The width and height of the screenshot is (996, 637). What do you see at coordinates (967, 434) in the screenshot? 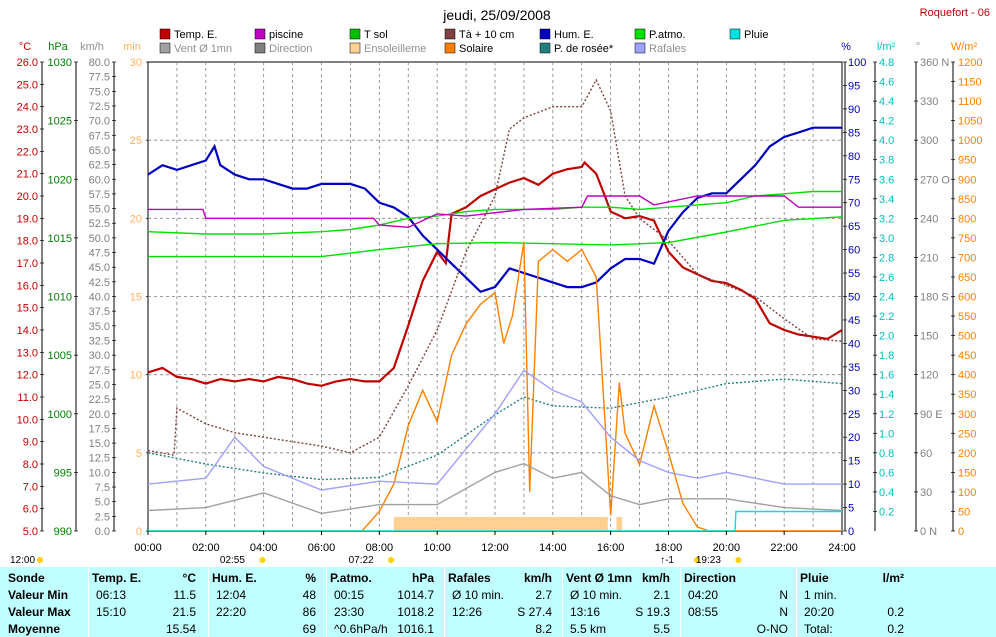
I see `radiation-axis-tick: 250` at bounding box center [967, 434].